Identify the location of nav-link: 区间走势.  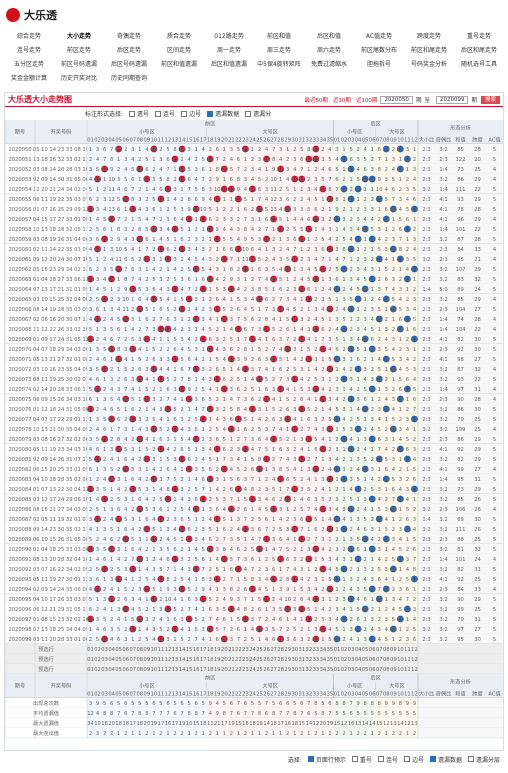
(178, 50).